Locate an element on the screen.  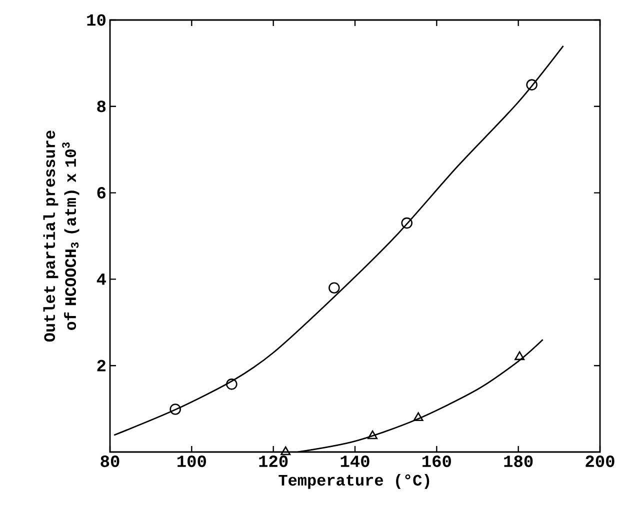
x-tick-label: 200 is located at coordinates (600, 462).